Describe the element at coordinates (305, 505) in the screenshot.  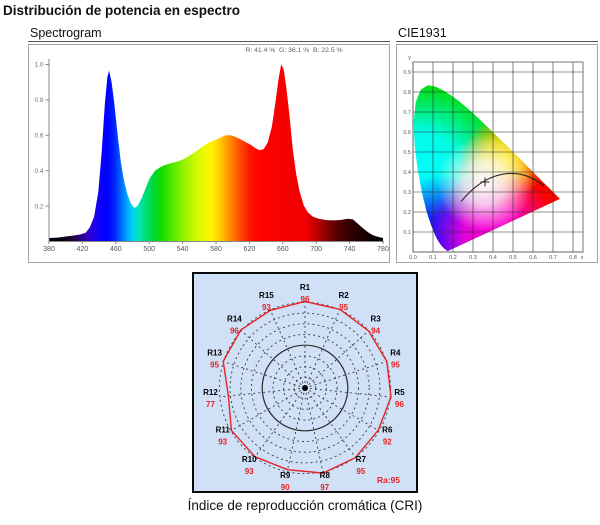
I see `cri-caption: Índice de reproducción cromática (CRI)` at that location.